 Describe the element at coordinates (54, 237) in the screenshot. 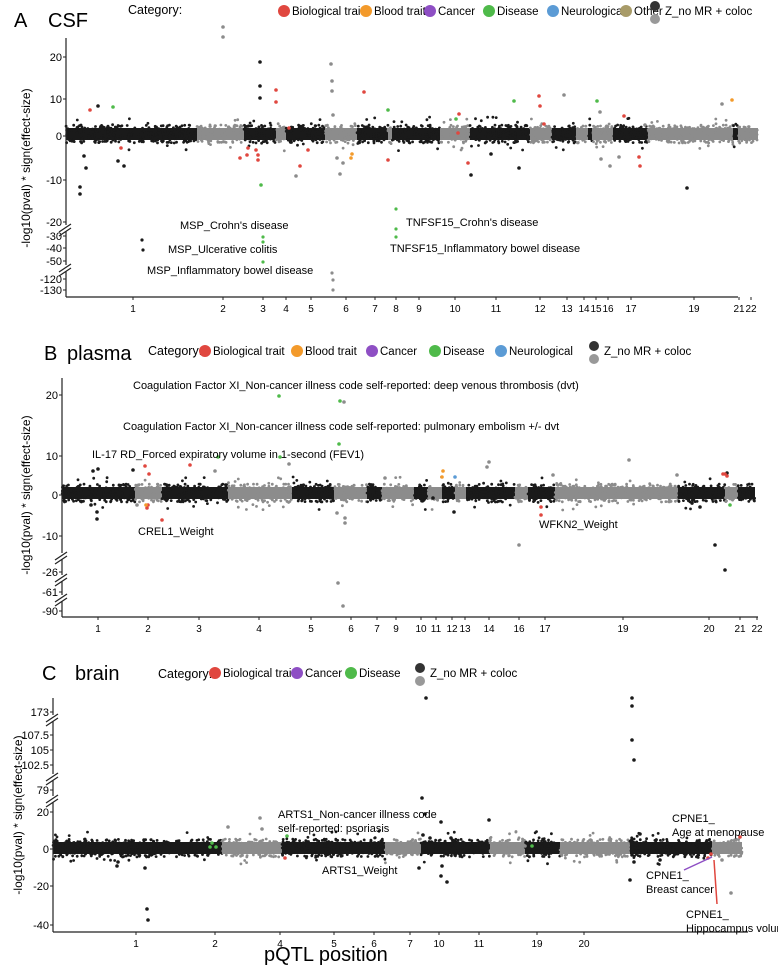

I see `y-tick-label: -30` at that location.